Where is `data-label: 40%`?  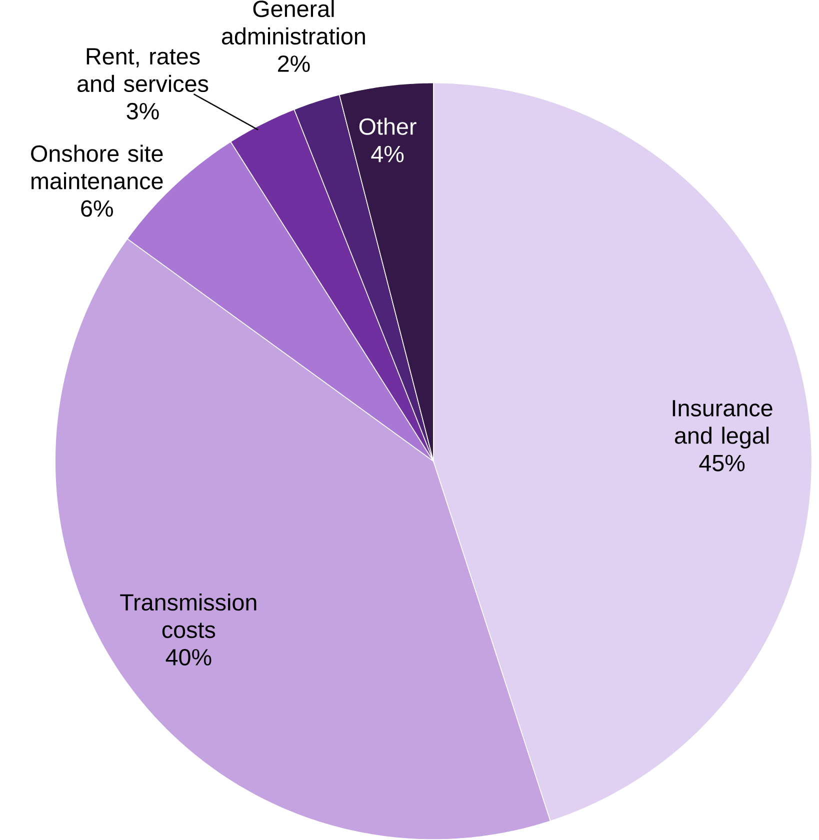 data-label: 40% is located at coordinates (189, 657).